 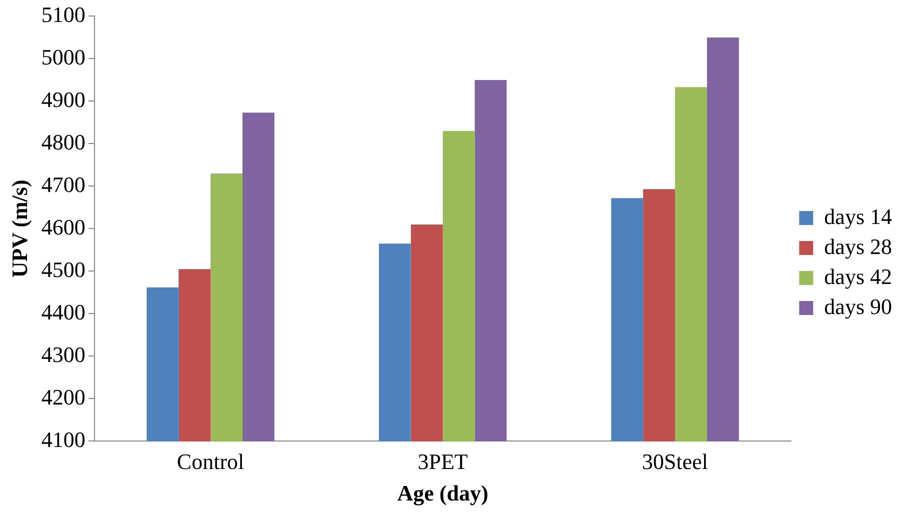 What do you see at coordinates (63, 141) in the screenshot?
I see `y-tick-label: 4800` at bounding box center [63, 141].